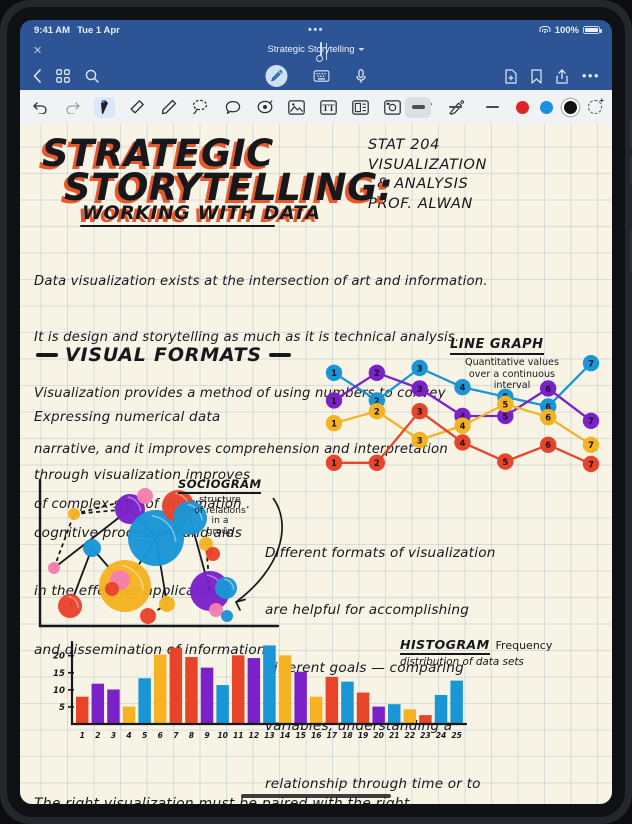  I want to click on eraser-icon, so click(136, 107).